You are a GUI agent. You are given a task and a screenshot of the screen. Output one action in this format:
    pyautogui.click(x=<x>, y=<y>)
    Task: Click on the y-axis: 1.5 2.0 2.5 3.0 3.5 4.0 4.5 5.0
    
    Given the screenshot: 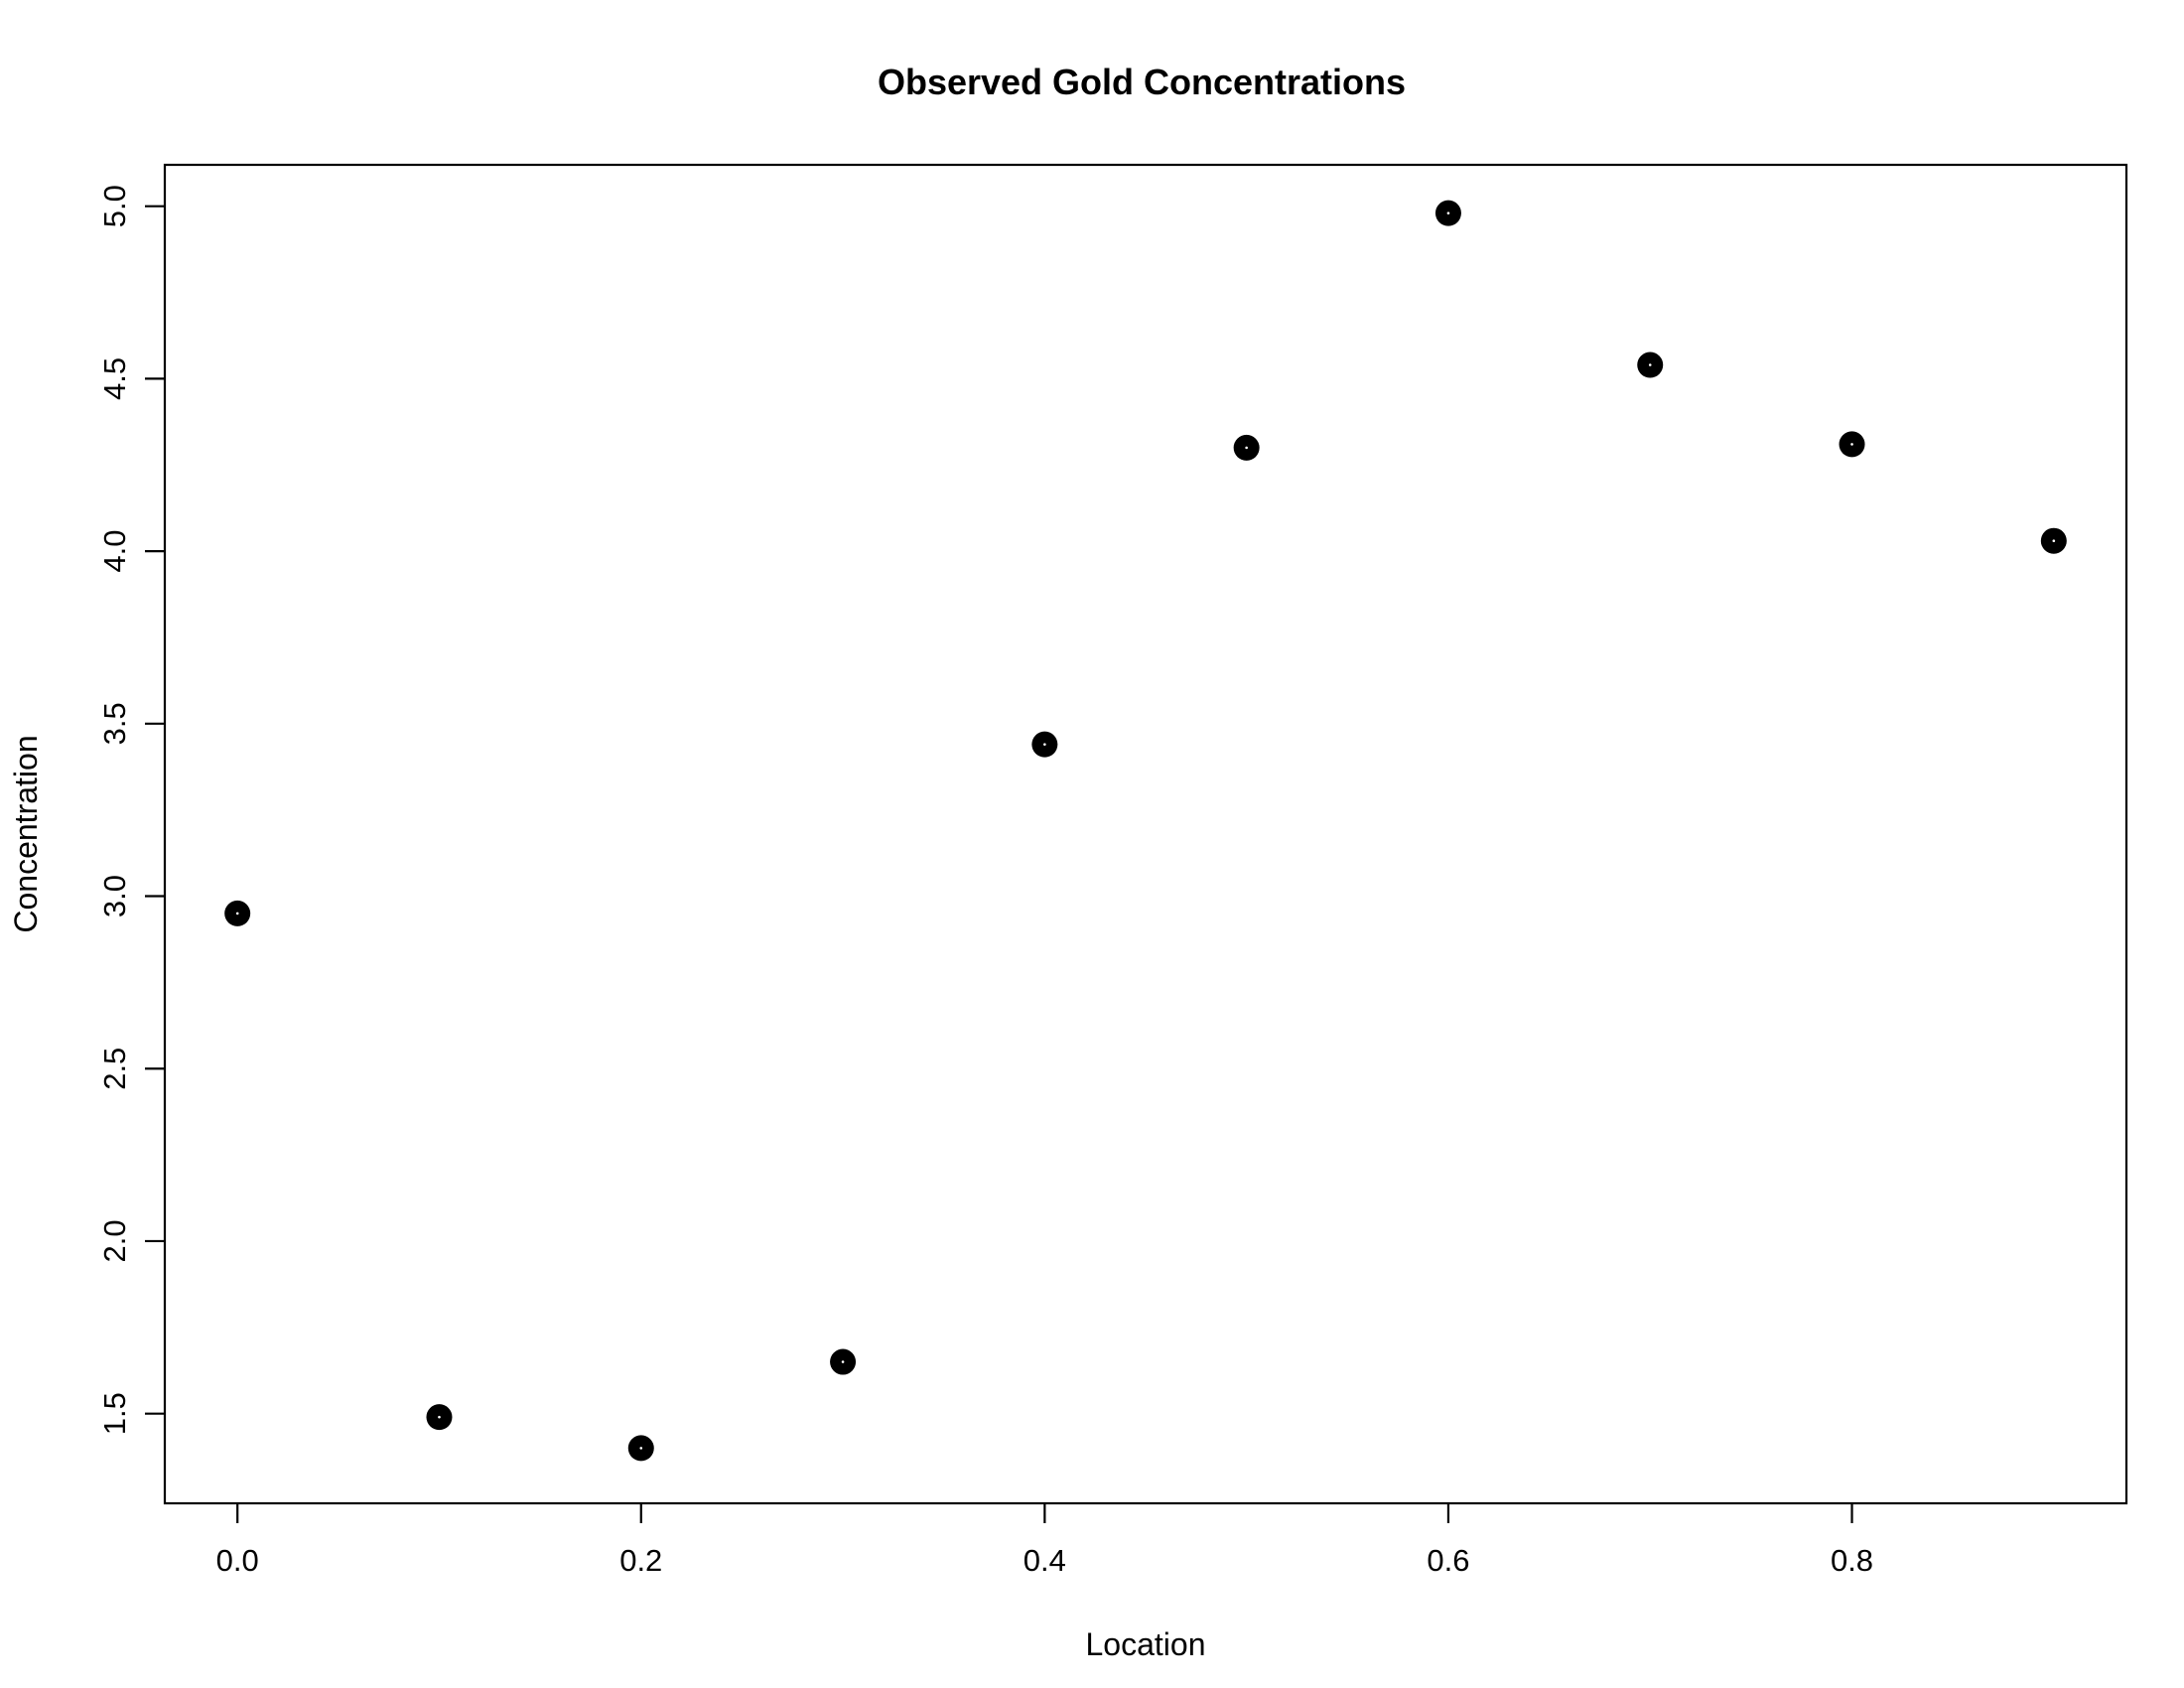 What is the action you would take?
    pyautogui.click(x=131, y=810)
    